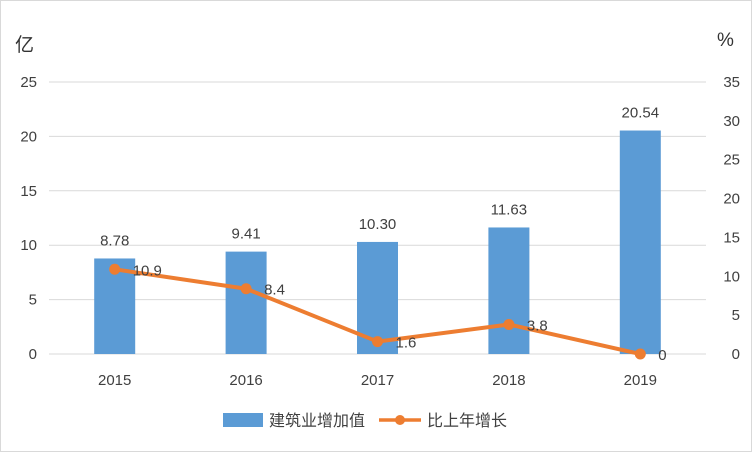  I want to click on left-tick-label: 10, so click(28, 245).